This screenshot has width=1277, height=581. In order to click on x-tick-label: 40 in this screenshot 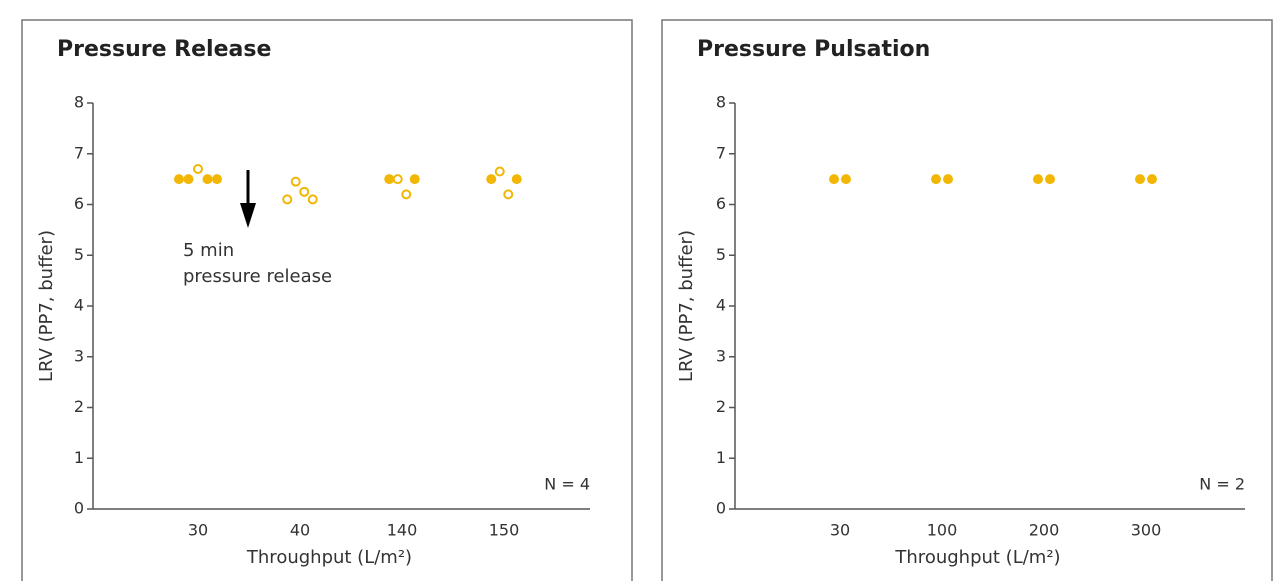, I will do `click(300, 530)`.